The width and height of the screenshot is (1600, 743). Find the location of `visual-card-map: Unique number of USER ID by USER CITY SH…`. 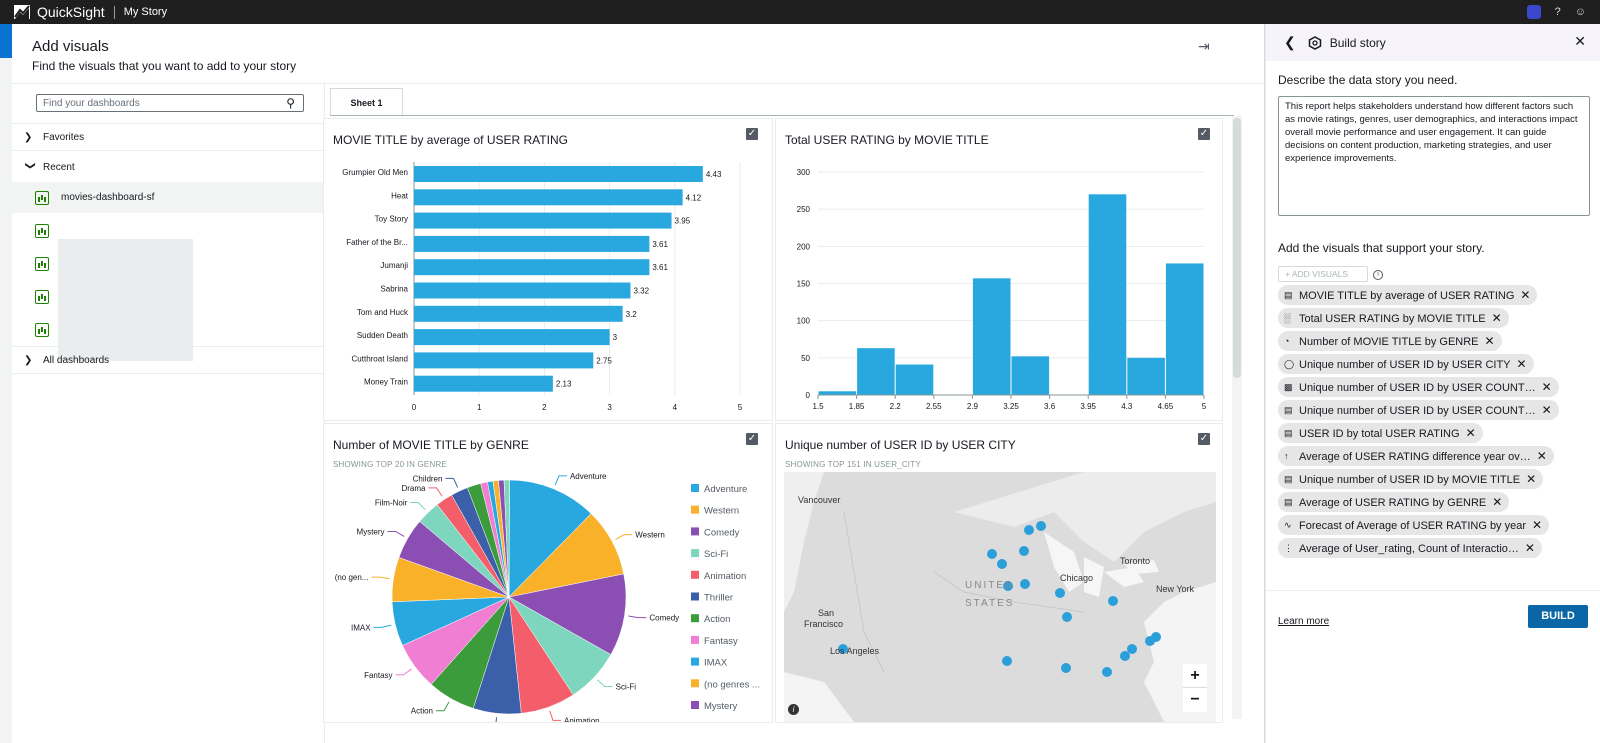

visual-card-map: Unique number of USER ID by USER CITY SH… is located at coordinates (999, 573).